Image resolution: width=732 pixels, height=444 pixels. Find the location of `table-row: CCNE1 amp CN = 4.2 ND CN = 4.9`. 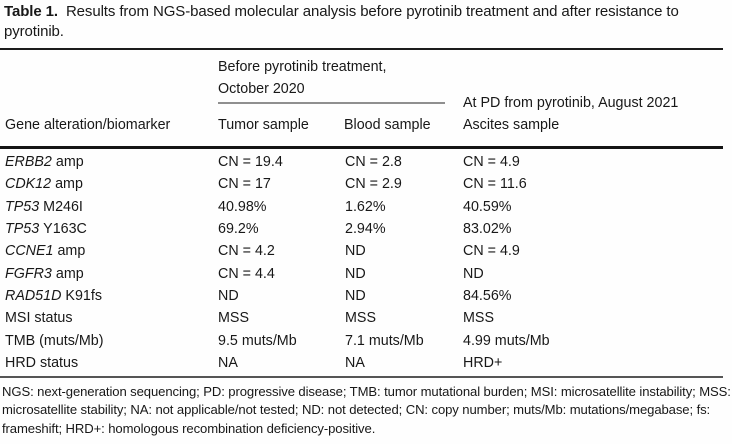

table-row: CCNE1 amp CN = 4.2 ND CN = 4.9 is located at coordinates (361, 251).